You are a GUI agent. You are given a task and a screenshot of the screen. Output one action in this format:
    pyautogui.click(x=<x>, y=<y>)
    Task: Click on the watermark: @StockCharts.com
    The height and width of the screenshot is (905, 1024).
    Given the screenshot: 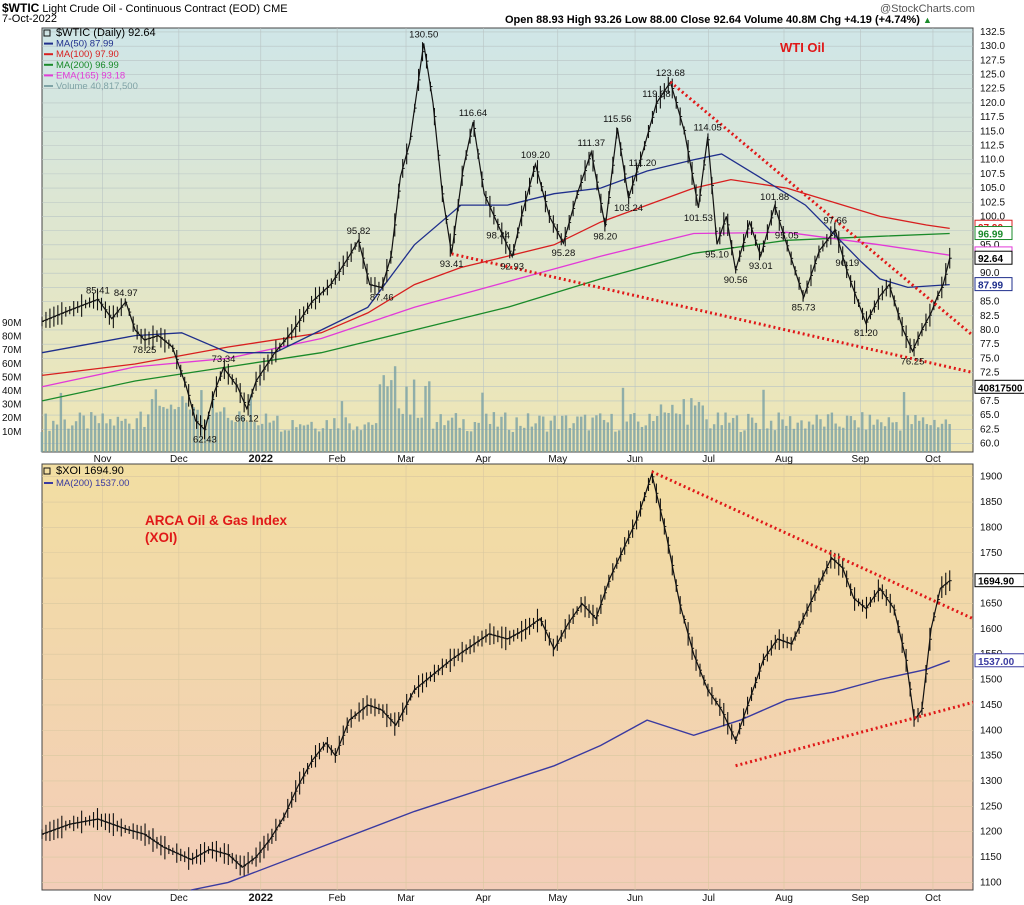 What is the action you would take?
    pyautogui.click(x=927, y=9)
    